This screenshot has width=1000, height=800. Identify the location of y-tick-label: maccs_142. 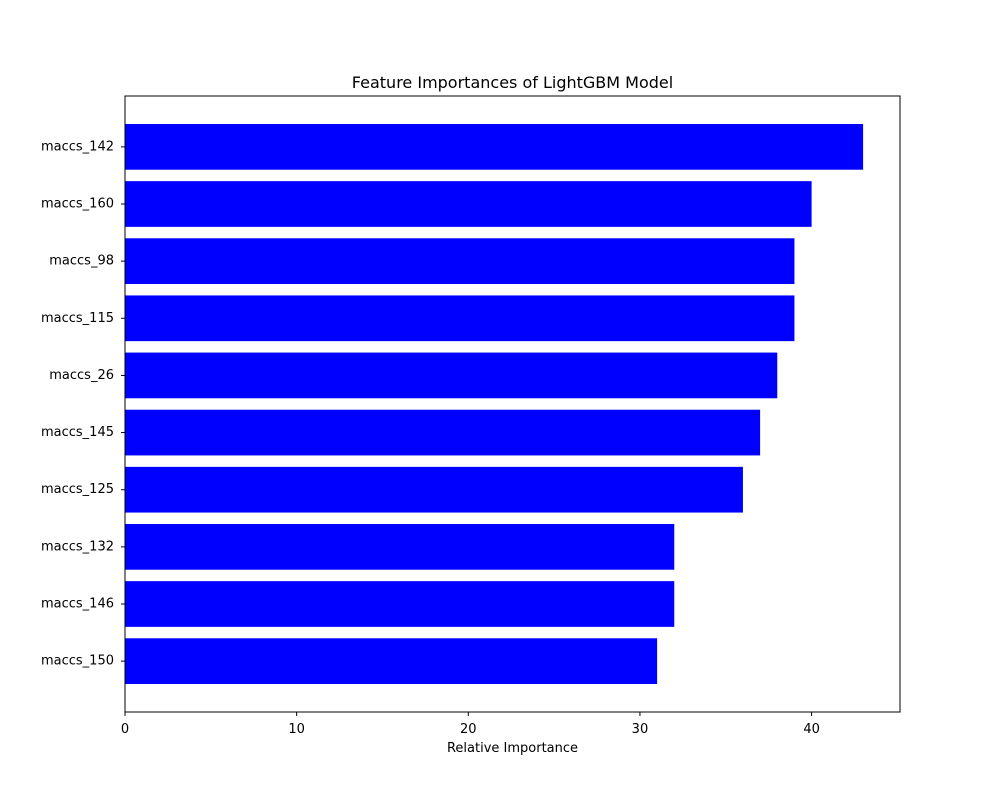
(77, 146).